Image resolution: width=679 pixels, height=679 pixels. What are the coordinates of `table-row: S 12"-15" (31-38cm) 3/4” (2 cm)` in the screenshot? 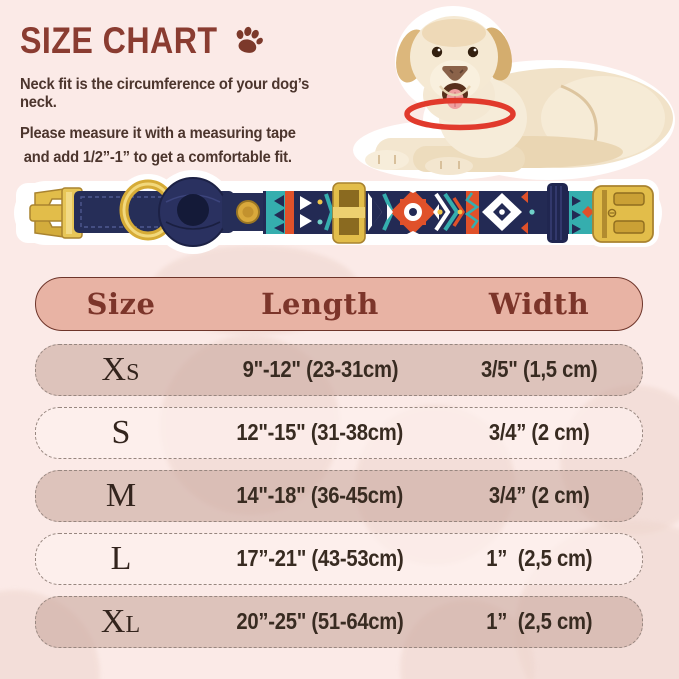 It's located at (339, 433).